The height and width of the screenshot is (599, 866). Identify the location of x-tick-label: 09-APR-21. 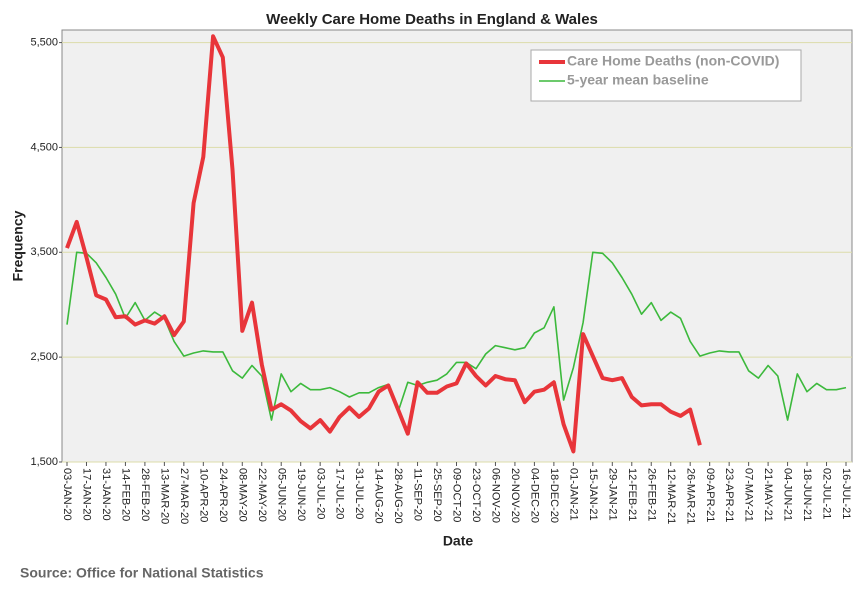
(710, 495).